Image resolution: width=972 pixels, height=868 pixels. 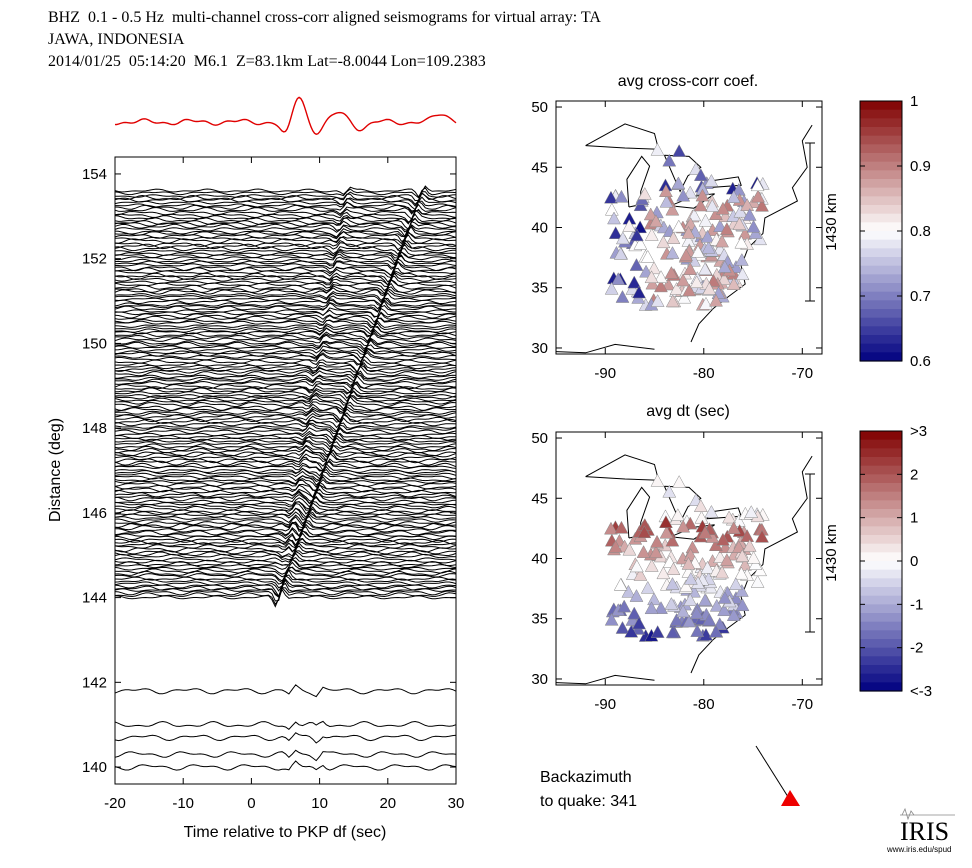 What do you see at coordinates (285, 115) in the screenshot?
I see `stack-trace` at bounding box center [285, 115].